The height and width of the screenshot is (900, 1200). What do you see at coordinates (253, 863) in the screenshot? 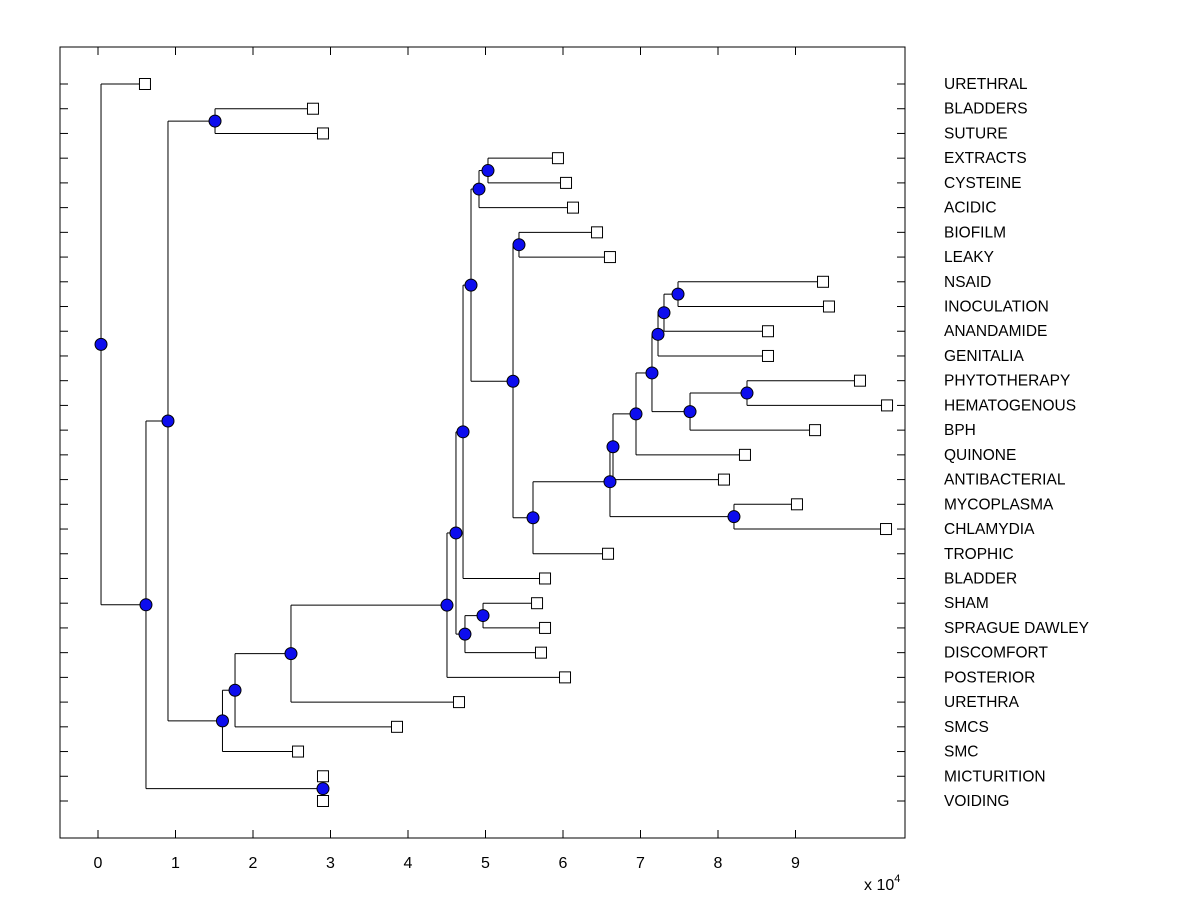
I see `x-tick-label: 2` at bounding box center [253, 863].